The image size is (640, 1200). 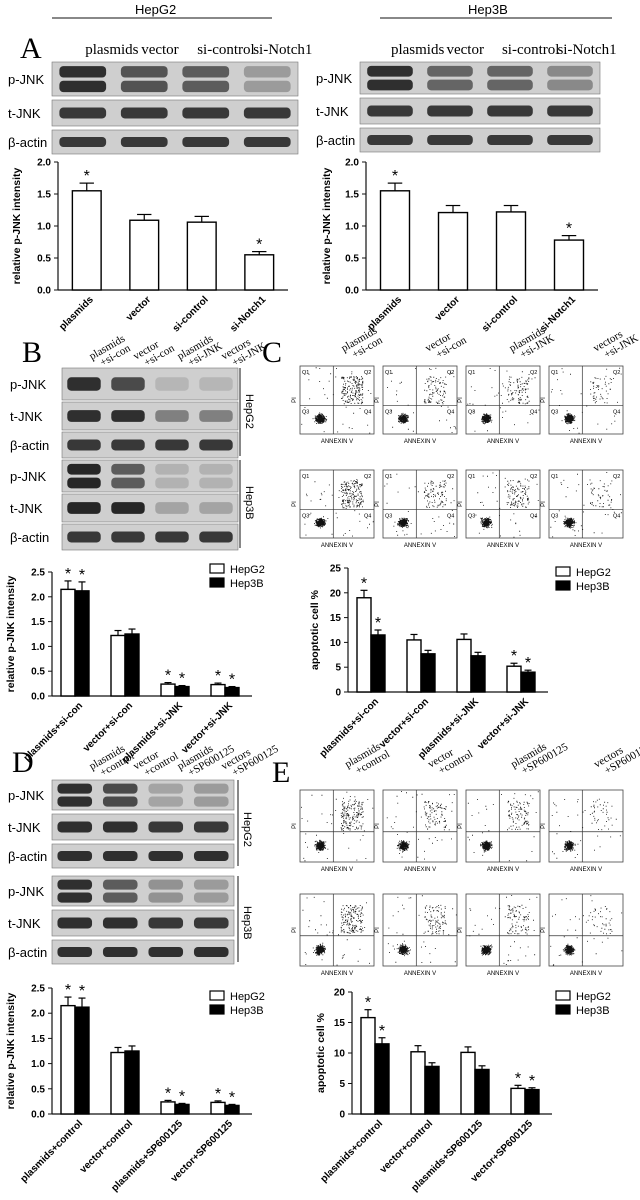 I want to click on c-chart-legend-label: HepG2, so click(x=593, y=573).